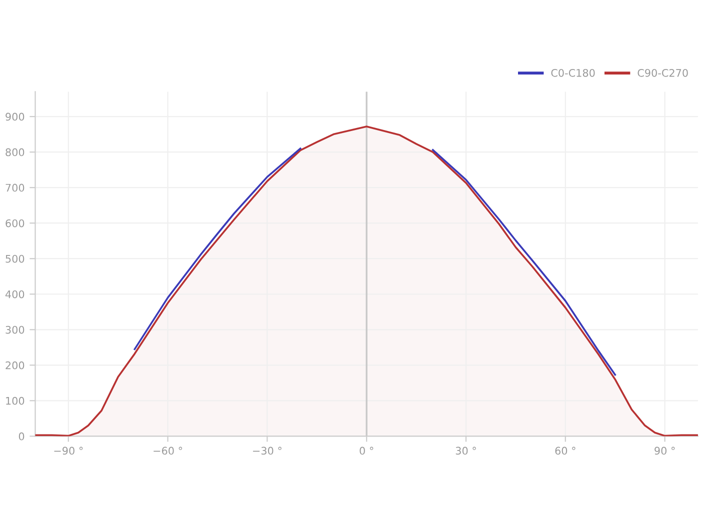 Image resolution: width=705 pixels, height=530 pixels. What do you see at coordinates (565, 450) in the screenshot?
I see `x-tick-label: 60 °` at bounding box center [565, 450].